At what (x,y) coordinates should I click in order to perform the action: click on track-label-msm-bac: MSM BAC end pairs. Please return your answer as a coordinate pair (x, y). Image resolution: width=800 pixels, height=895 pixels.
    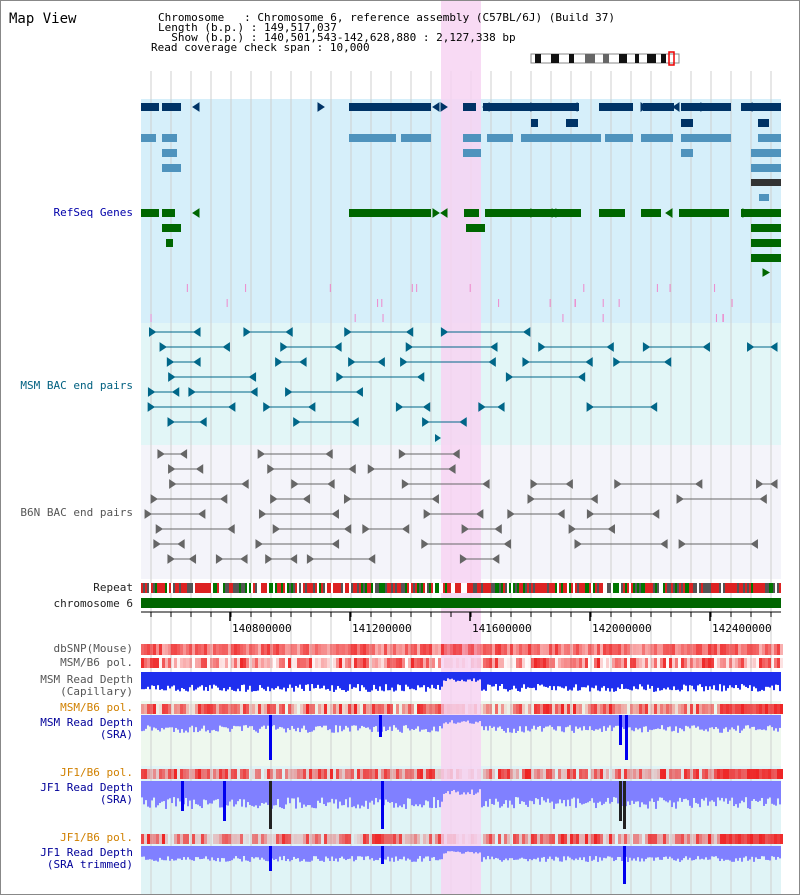
    Looking at the image, I should click on (76, 385).